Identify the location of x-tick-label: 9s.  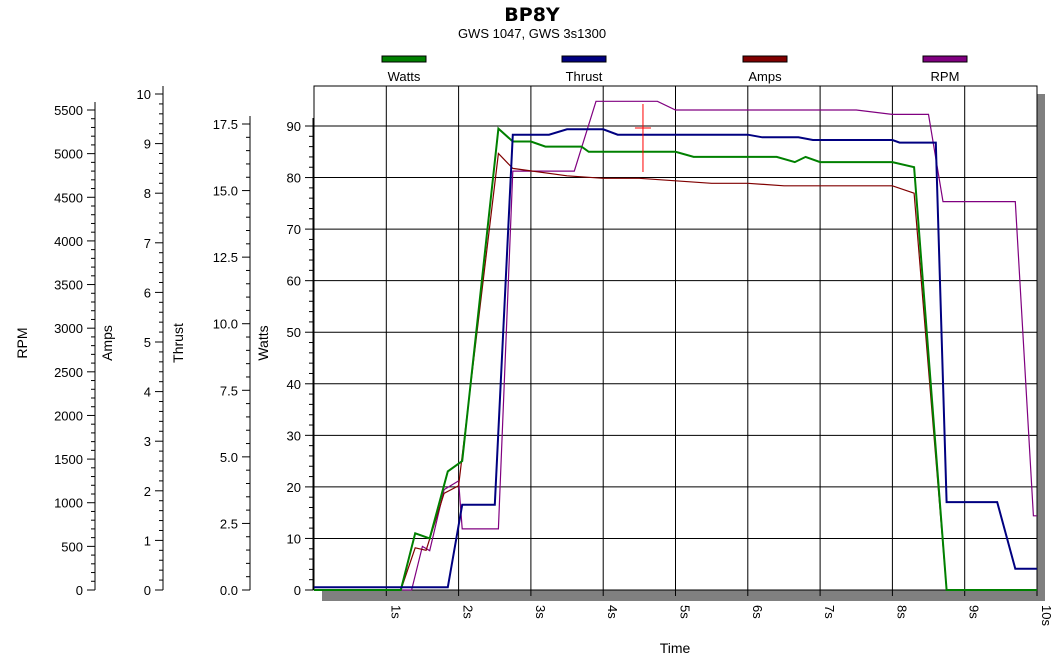
(974, 612).